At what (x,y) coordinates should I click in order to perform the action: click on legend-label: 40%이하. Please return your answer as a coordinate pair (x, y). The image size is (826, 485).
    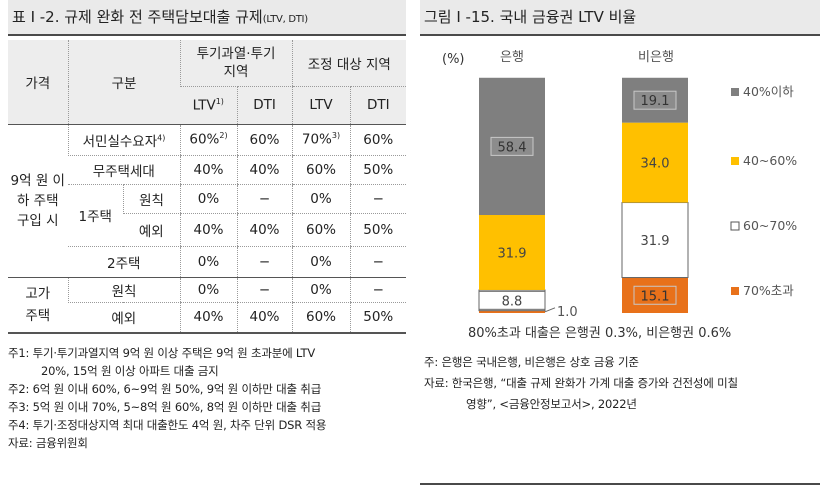
    Looking at the image, I should click on (768, 91).